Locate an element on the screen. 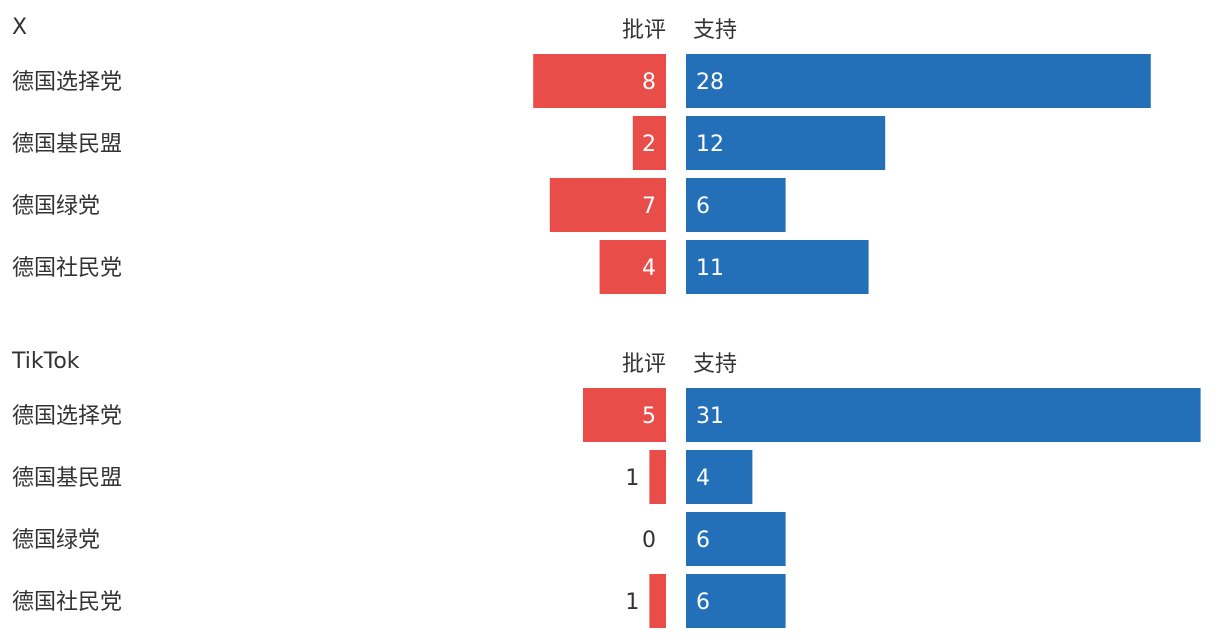 The image size is (1220, 642). criticism-value-label: 5 is located at coordinates (649, 416).